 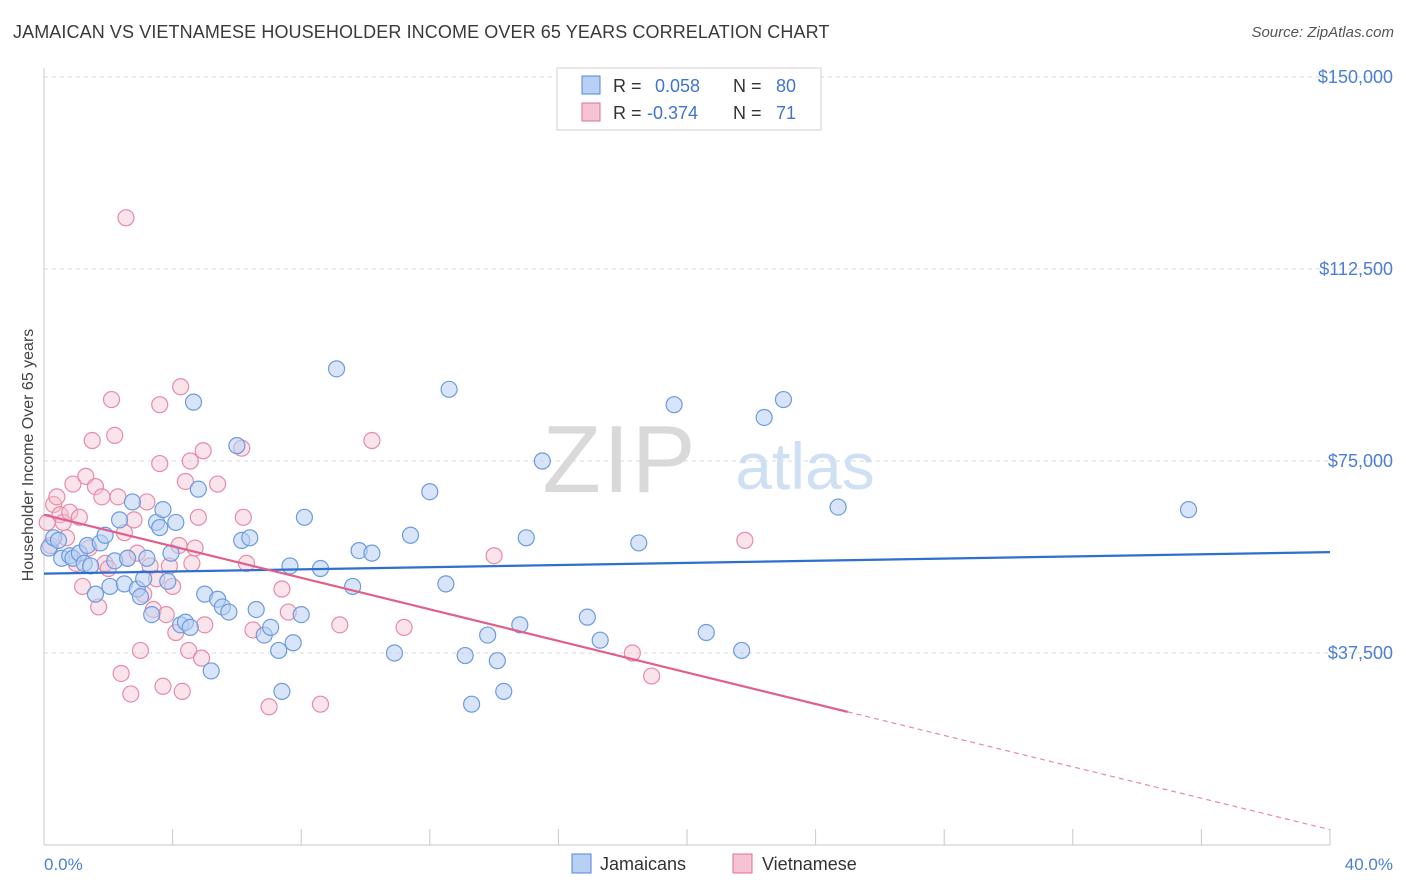 I want to click on y-tick-label: $150,000, so click(x=1355, y=77).